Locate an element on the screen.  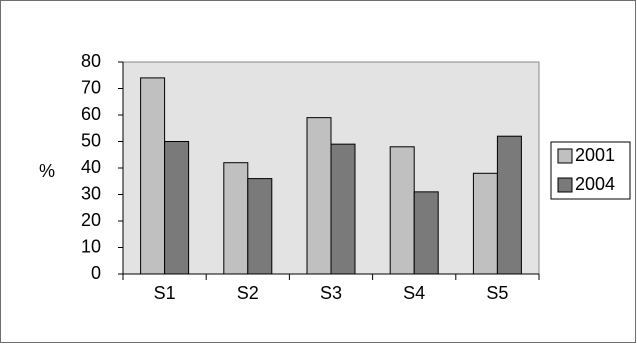
legend-swatch-2001 is located at coordinates (565, 156).